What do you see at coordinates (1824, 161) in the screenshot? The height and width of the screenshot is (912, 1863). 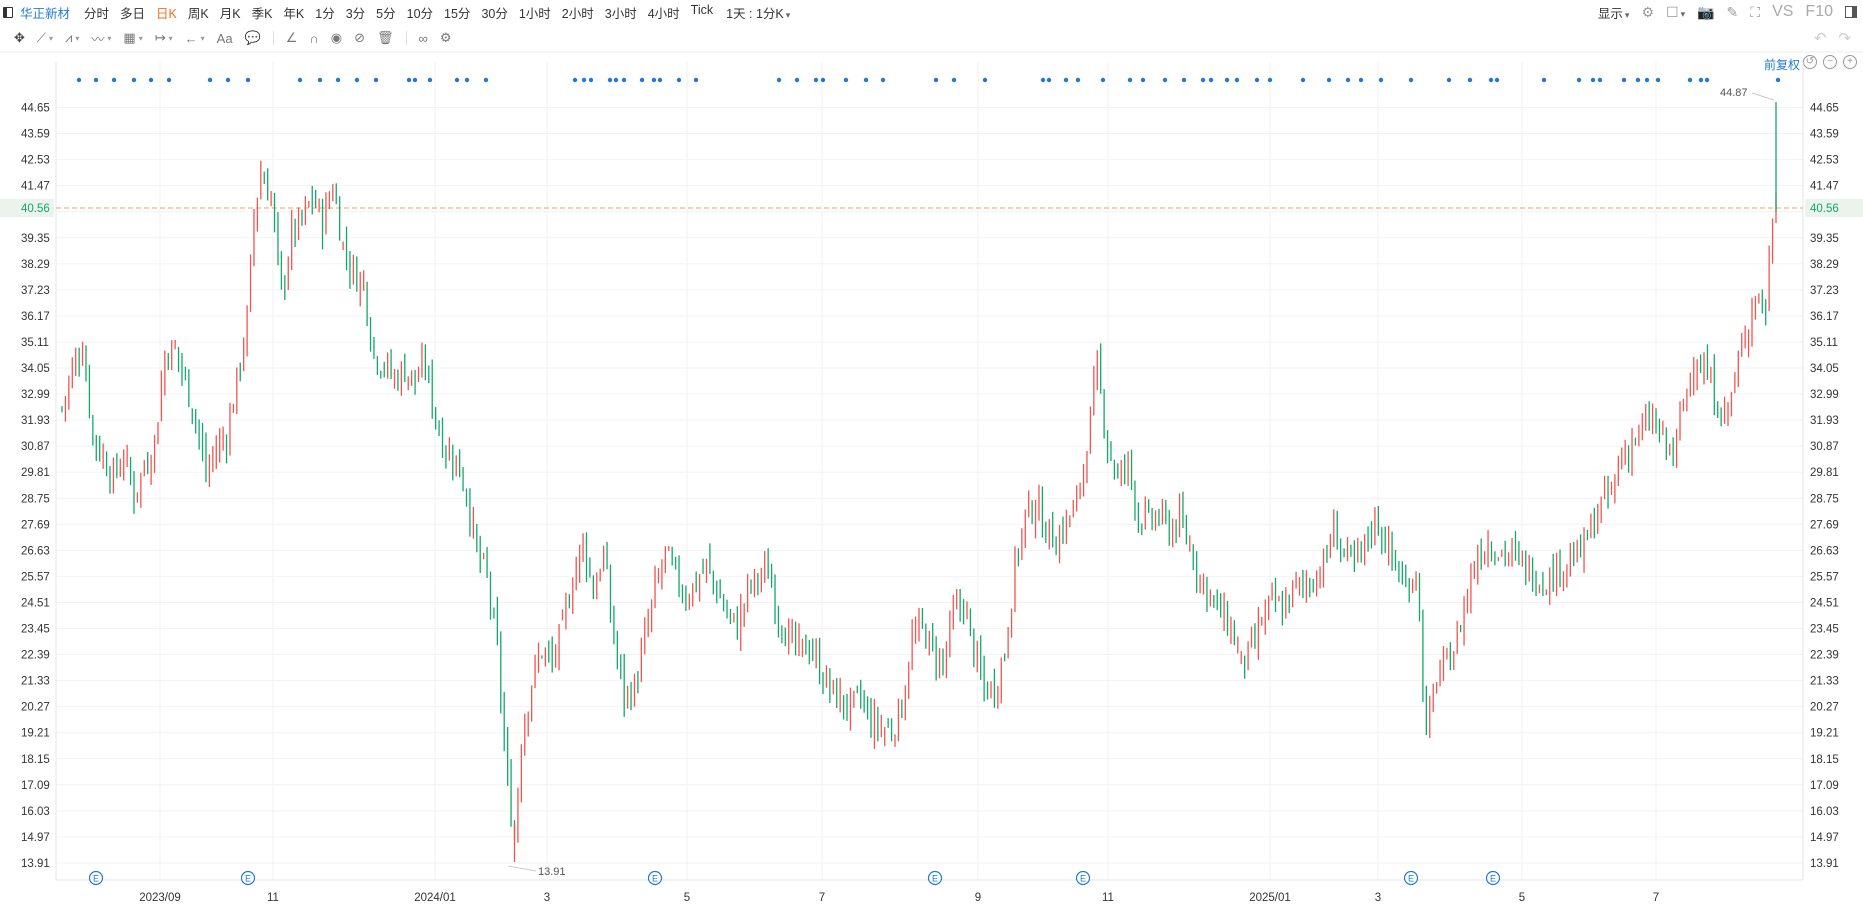 I see `y-tick-label-right: 42.53` at bounding box center [1824, 161].